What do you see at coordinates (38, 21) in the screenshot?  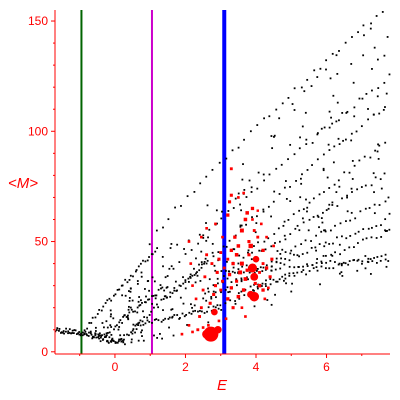 I see `y-tick-label: 150` at bounding box center [38, 21].